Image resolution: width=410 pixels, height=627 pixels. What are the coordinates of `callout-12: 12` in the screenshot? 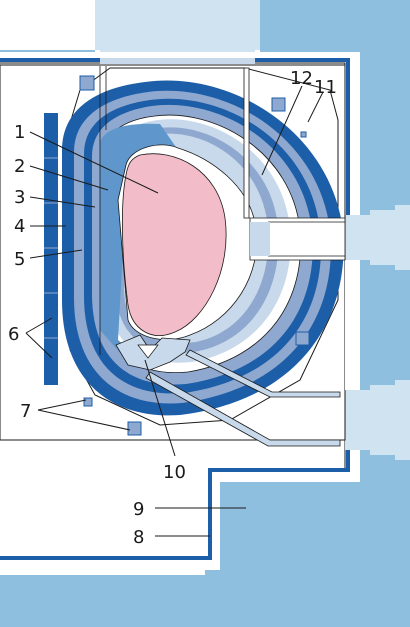 It's located at (301, 78).